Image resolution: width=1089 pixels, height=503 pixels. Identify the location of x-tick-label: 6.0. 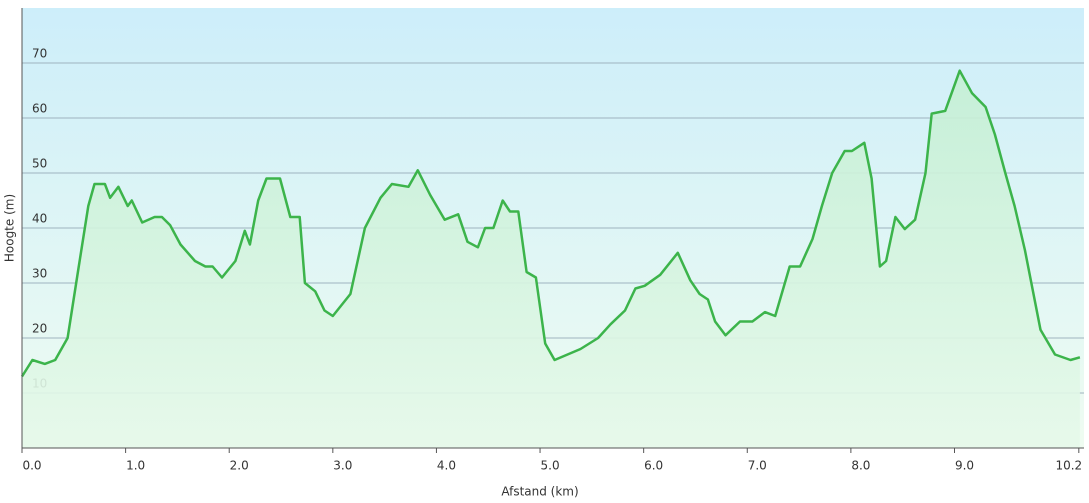
(653, 466).